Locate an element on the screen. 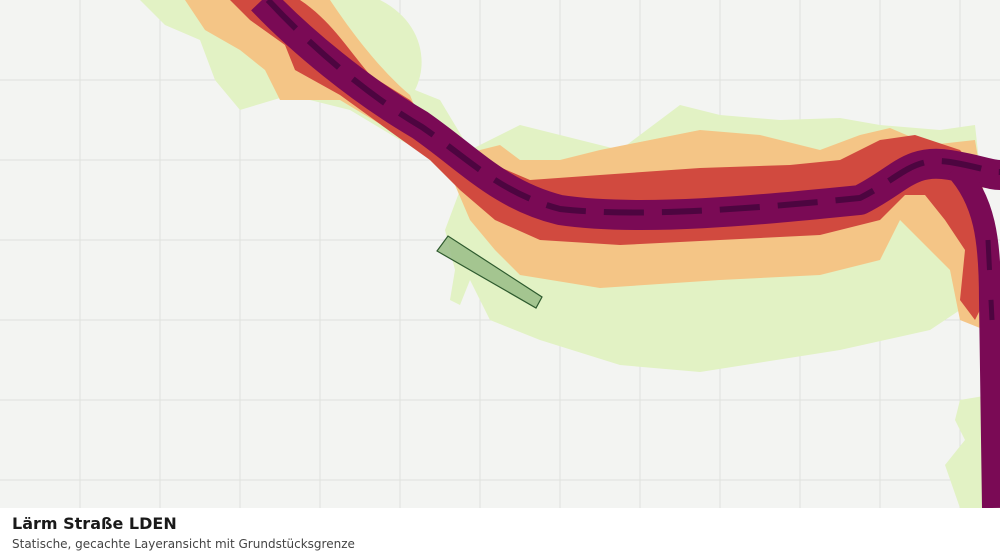 This screenshot has height=560, width=1000. info-panel is located at coordinates (500, 534).